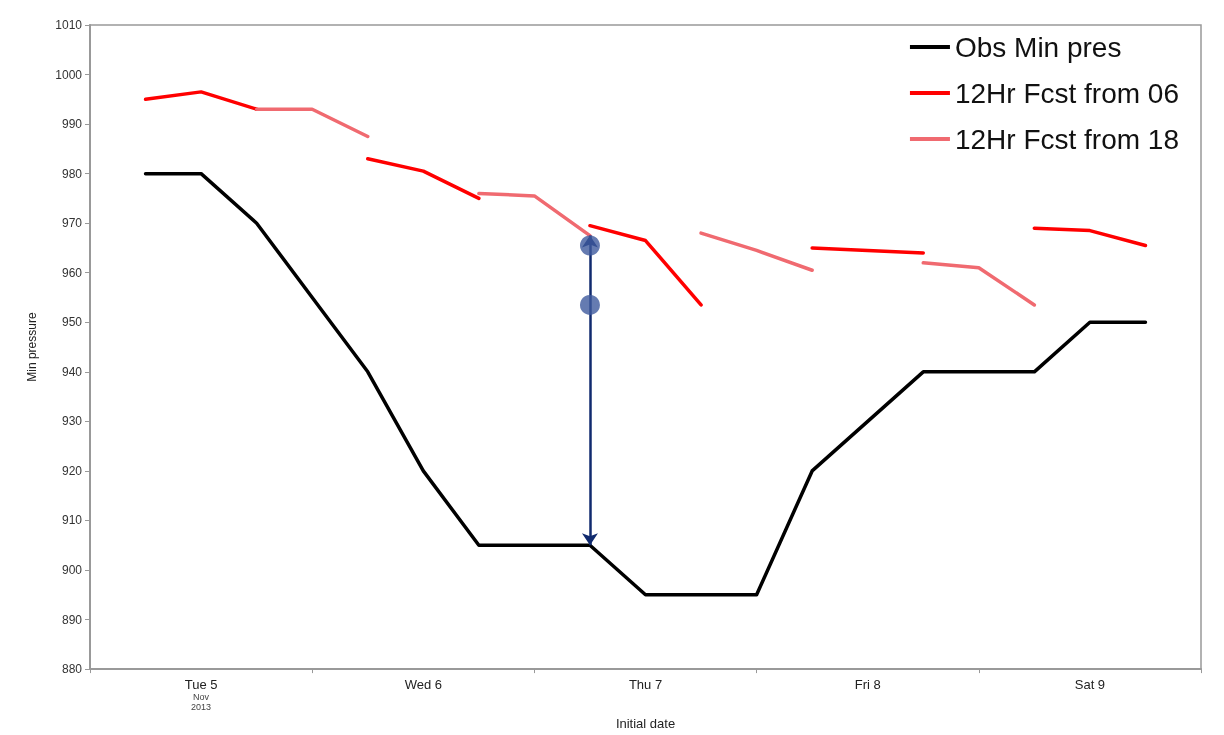  I want to click on y-tick-label: 960, so click(72, 272).